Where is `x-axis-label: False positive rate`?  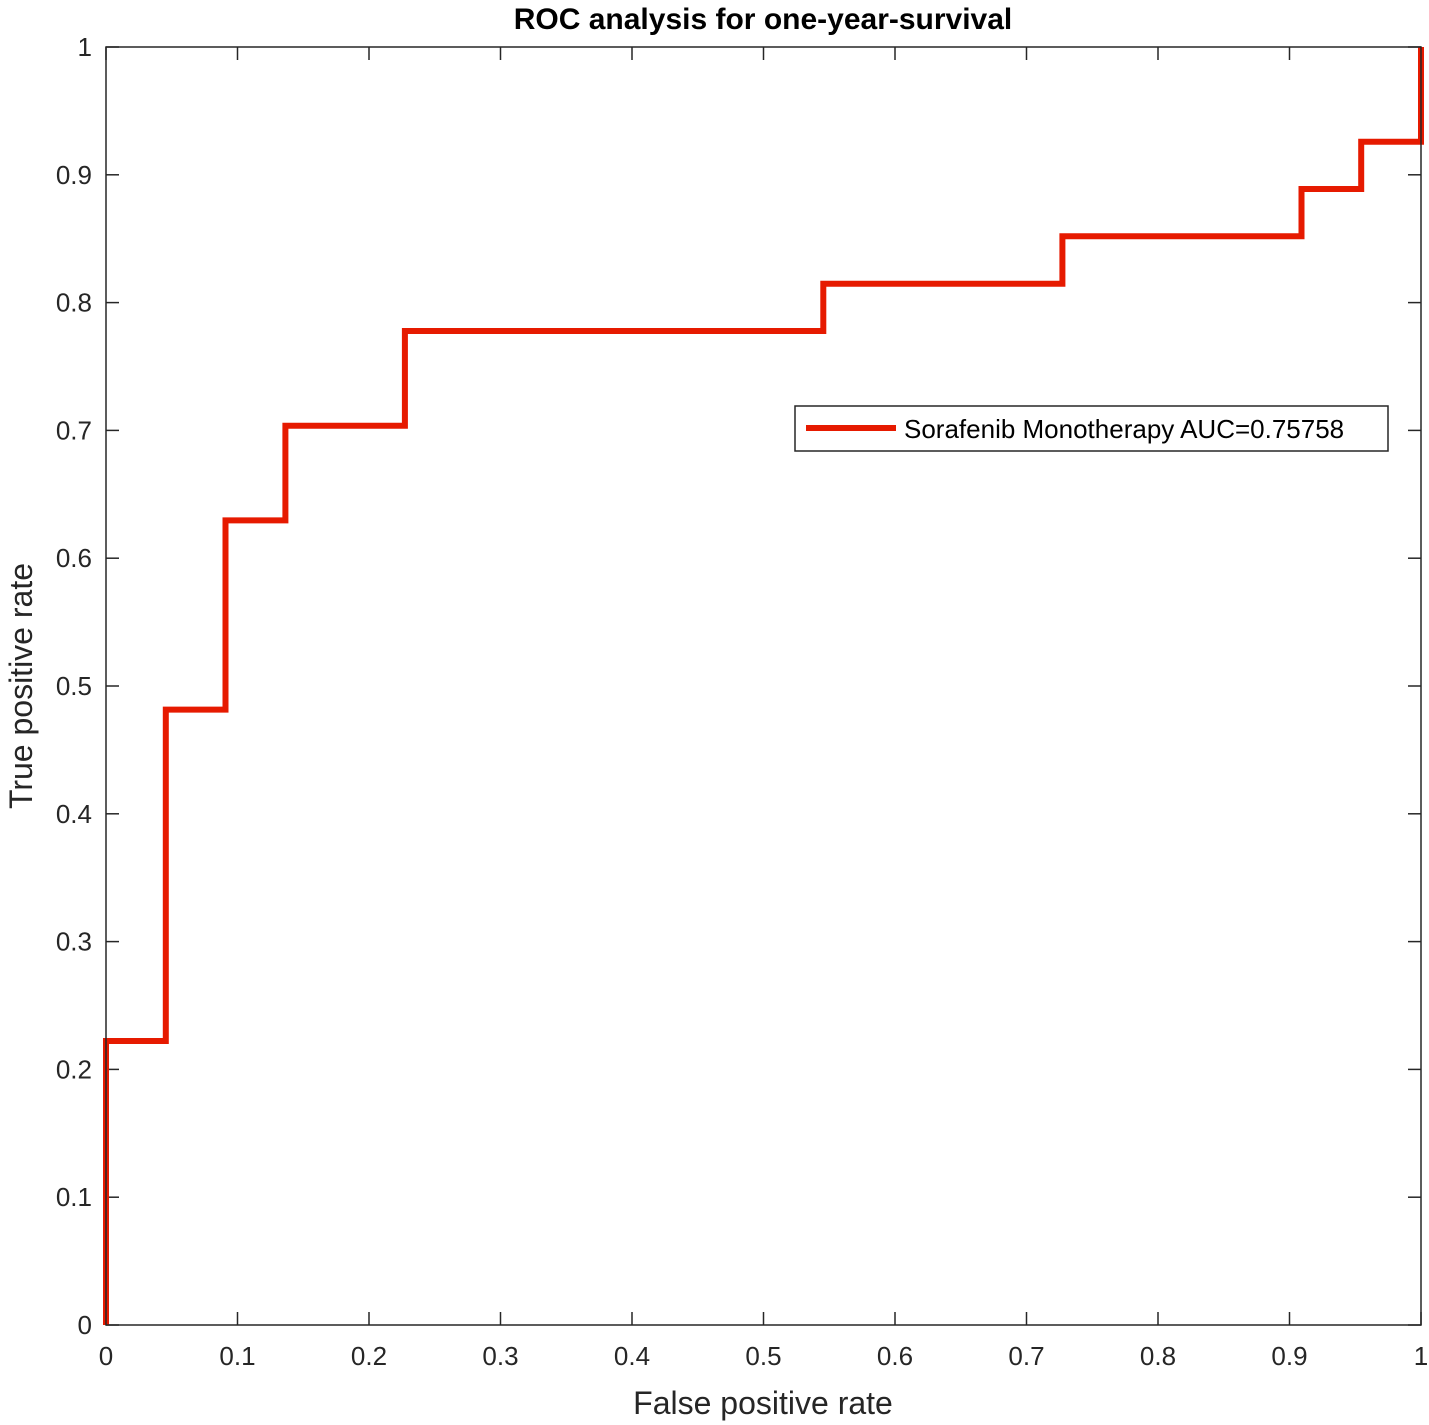 x-axis-label: False positive rate is located at coordinates (763, 1403).